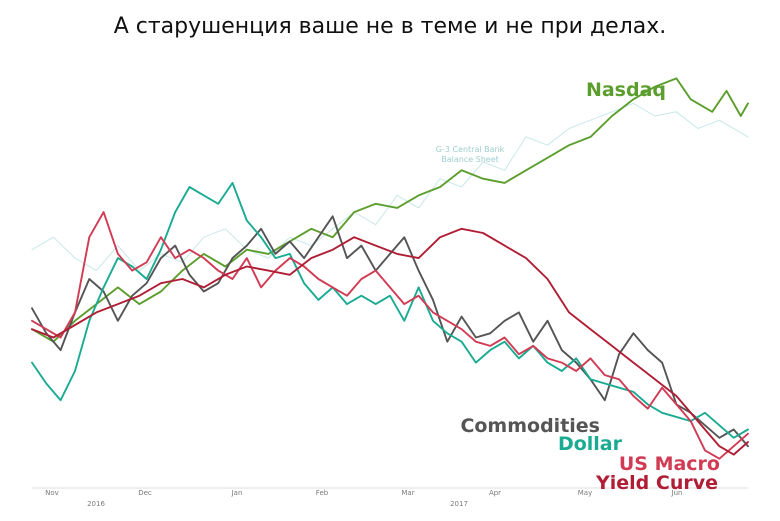  What do you see at coordinates (145, 493) in the screenshot?
I see `x-tick-label: Dec` at bounding box center [145, 493].